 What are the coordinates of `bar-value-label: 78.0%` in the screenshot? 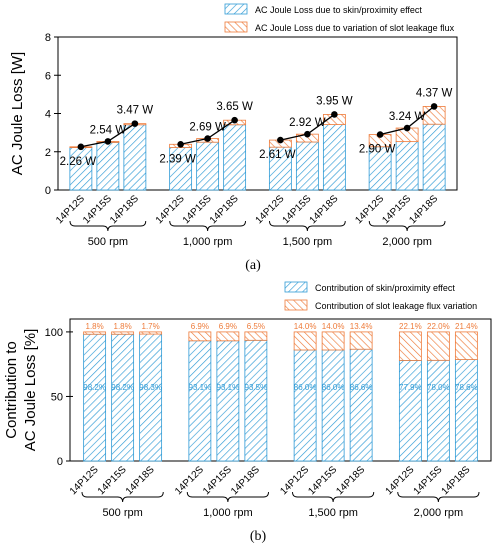 It's located at (438, 387).